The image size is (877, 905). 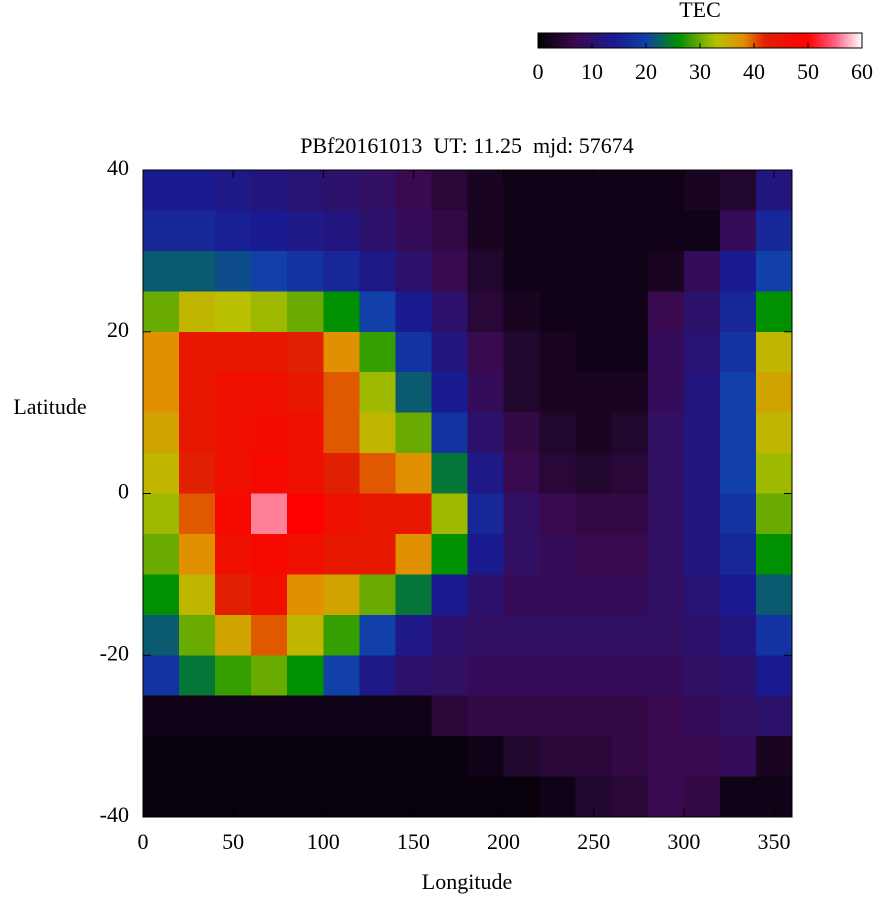 I want to click on y-tick-label: 40, so click(x=118, y=167).